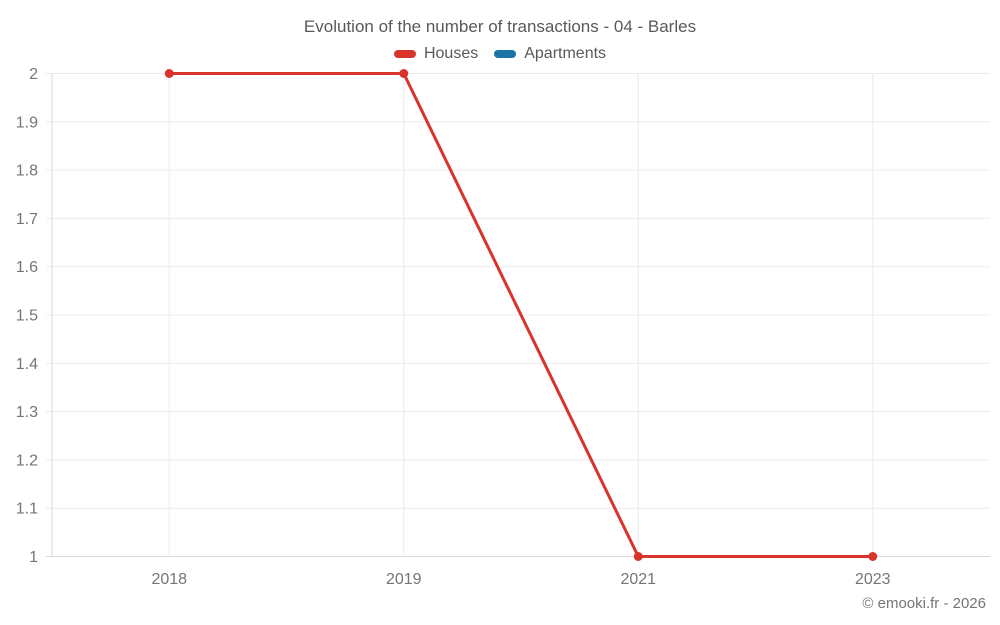 The width and height of the screenshot is (1000, 625). What do you see at coordinates (27, 316) in the screenshot?
I see `y-tick-label: 1.5` at bounding box center [27, 316].